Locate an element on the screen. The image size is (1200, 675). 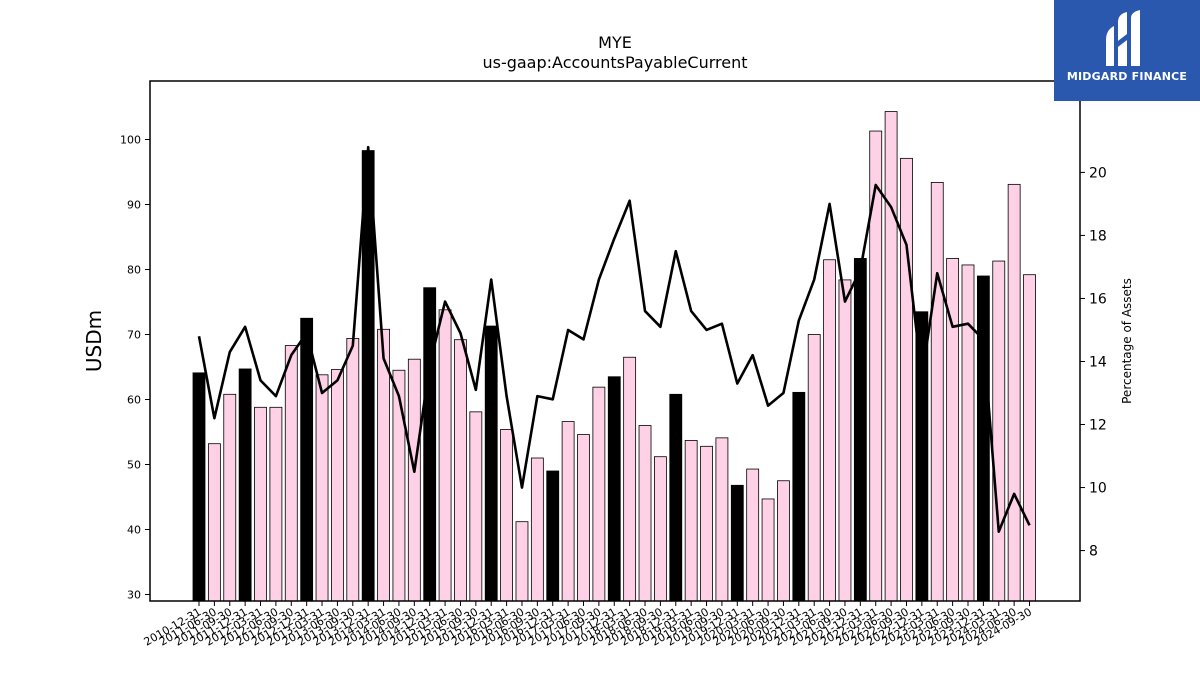
y-tick-label: 40 is located at coordinates (134, 530).